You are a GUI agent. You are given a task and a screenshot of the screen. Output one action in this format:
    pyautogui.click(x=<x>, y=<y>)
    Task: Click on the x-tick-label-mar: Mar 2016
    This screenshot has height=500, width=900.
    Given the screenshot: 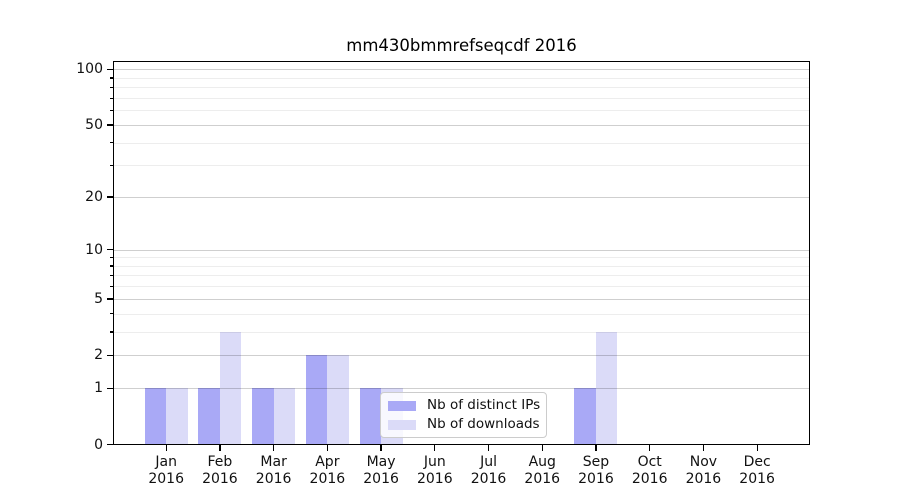 What is the action you would take?
    pyautogui.click(x=273, y=470)
    